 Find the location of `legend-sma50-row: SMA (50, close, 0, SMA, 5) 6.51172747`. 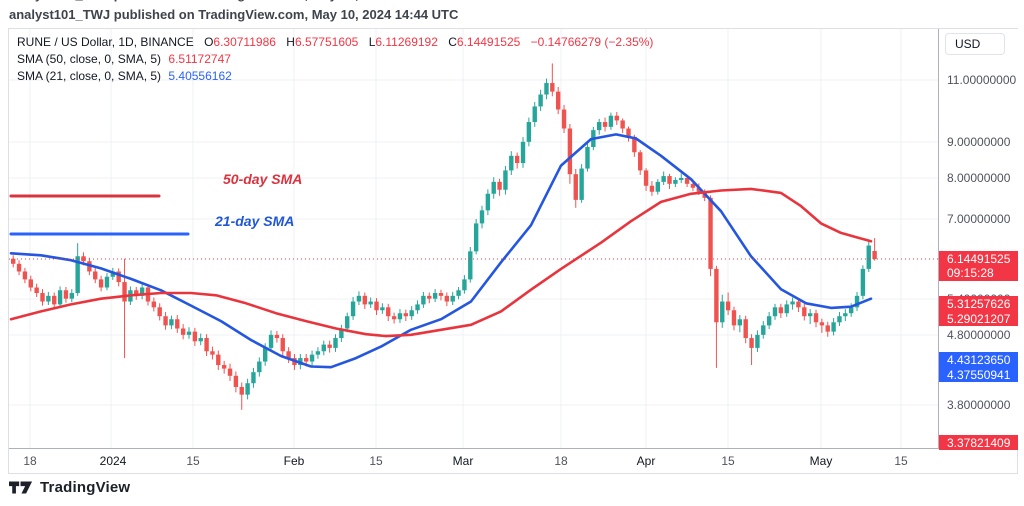

legend-sma50-row: SMA (50, close, 0, SMA, 5) 6.51172747 is located at coordinates (335, 59).